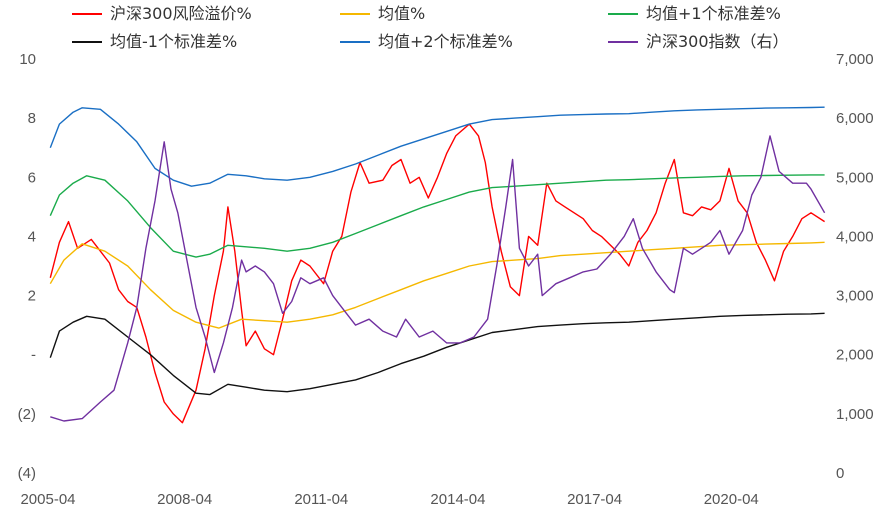 The width and height of the screenshot is (894, 518). What do you see at coordinates (27, 414) in the screenshot?
I see `left-y-tick-label: (2)` at bounding box center [27, 414].